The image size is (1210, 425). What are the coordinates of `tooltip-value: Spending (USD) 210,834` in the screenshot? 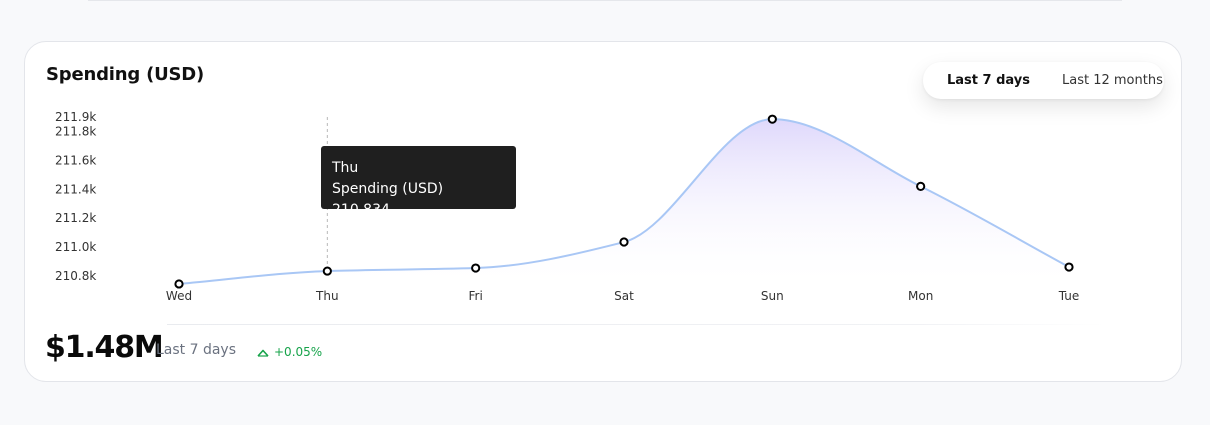 It's located at (388, 199).